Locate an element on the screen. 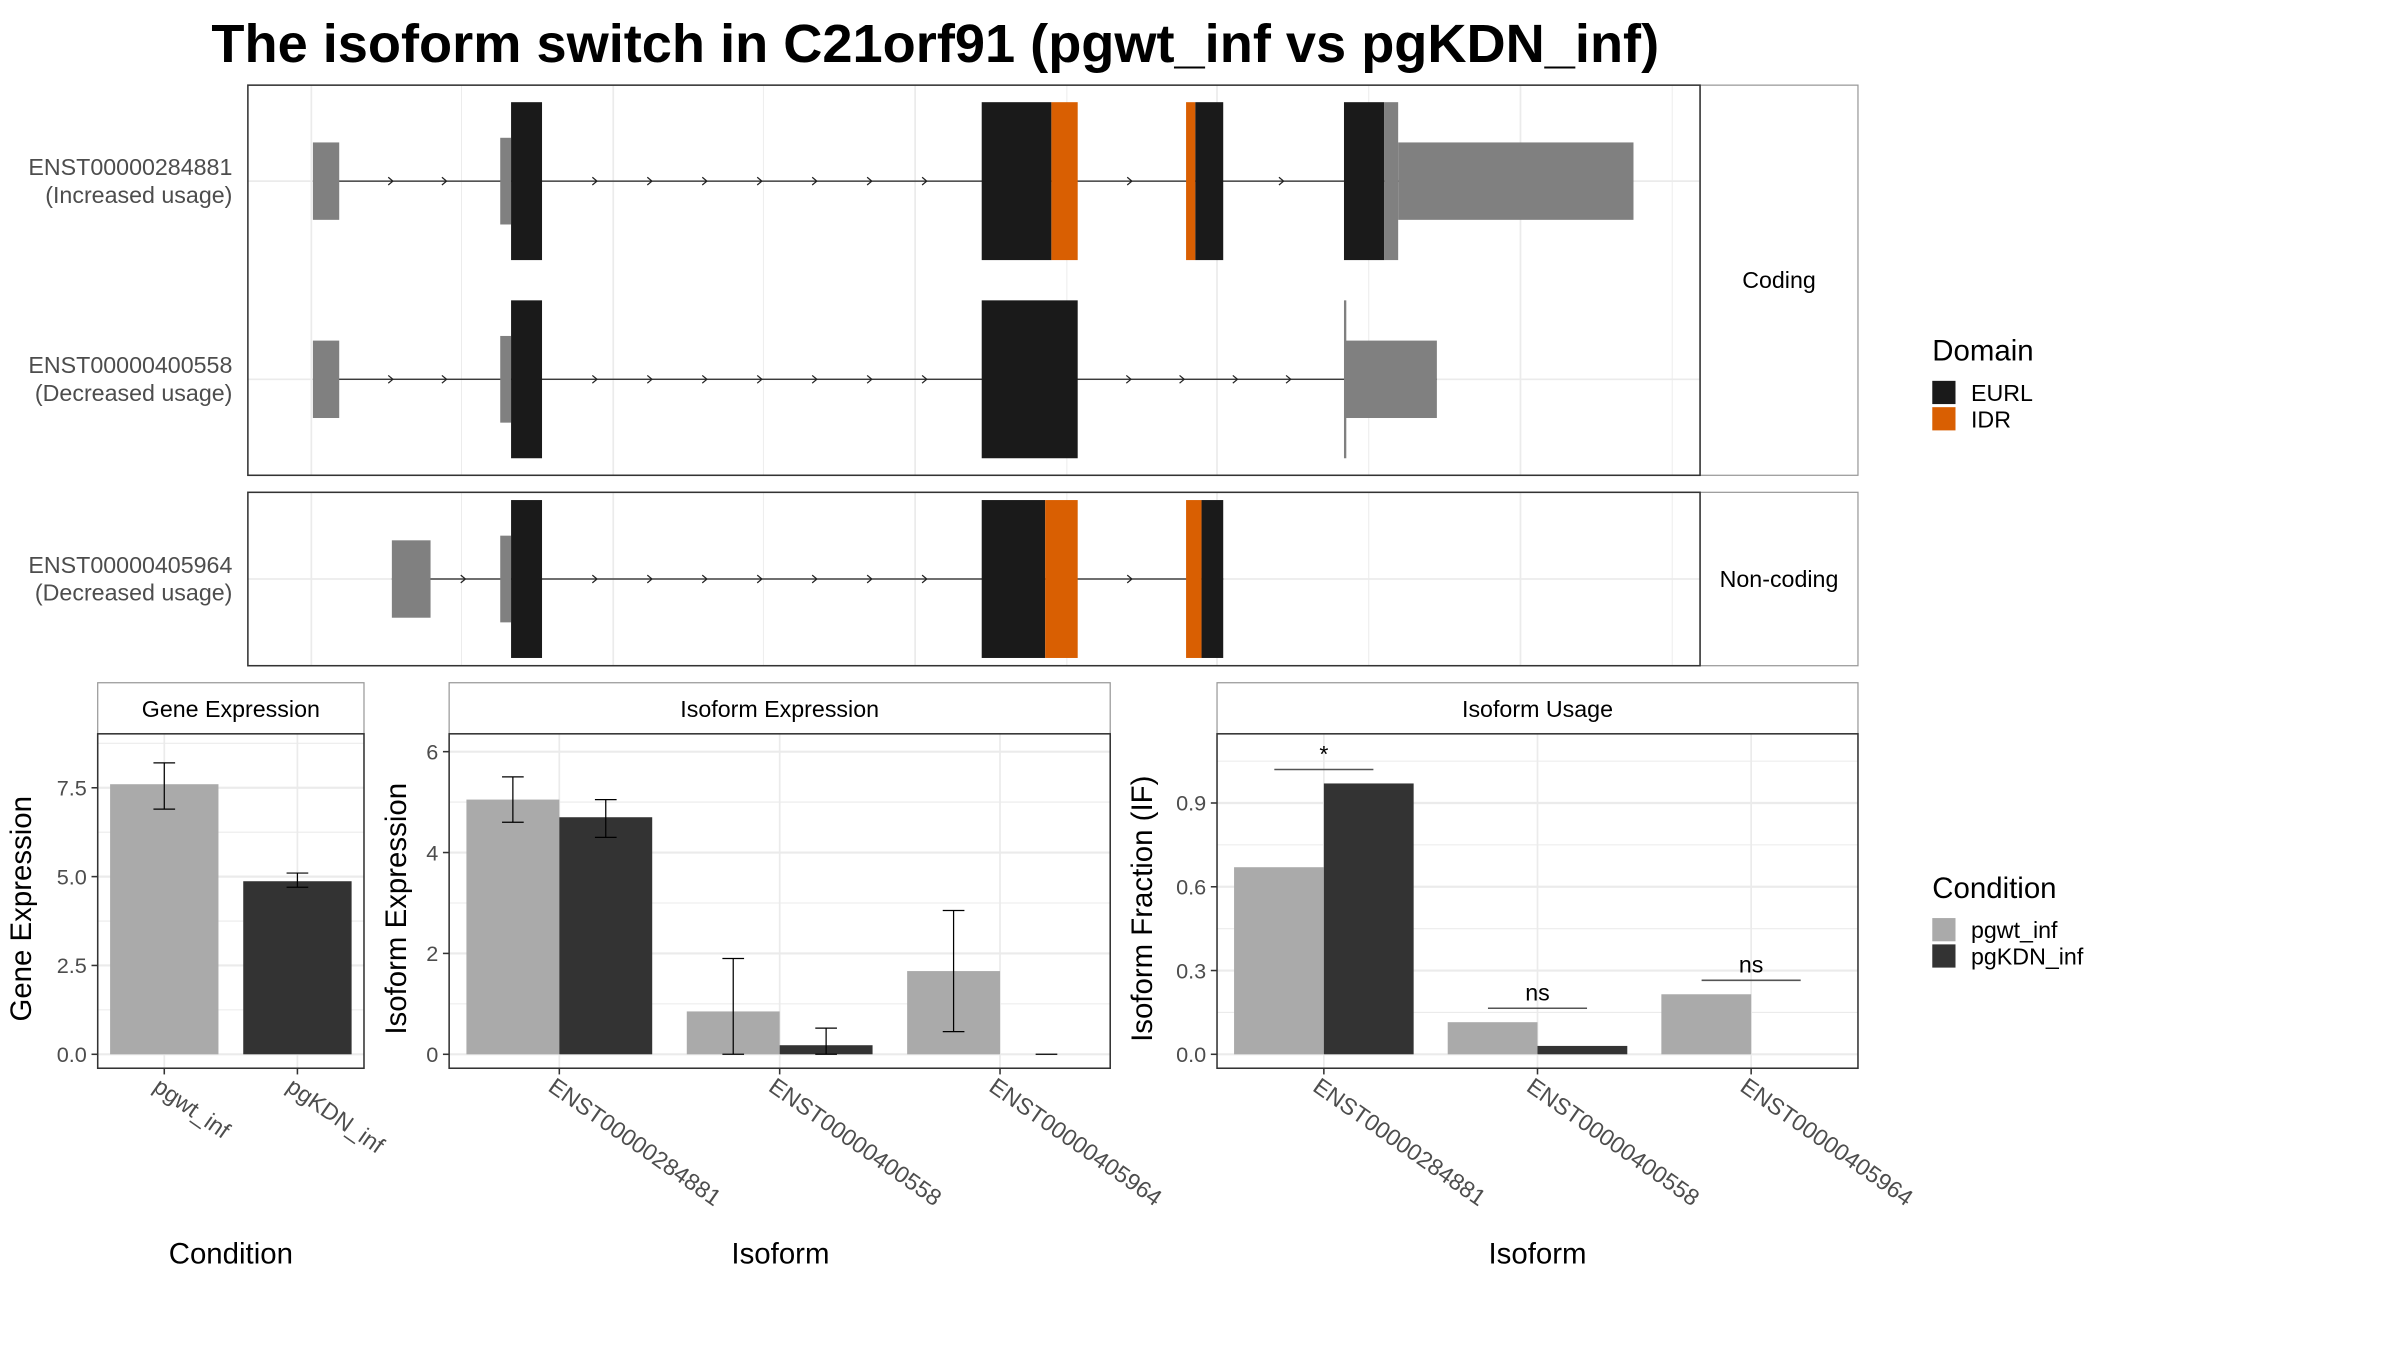 The height and width of the screenshot is (1350, 2400). panel-title: Gene Expression is located at coordinates (231, 709).